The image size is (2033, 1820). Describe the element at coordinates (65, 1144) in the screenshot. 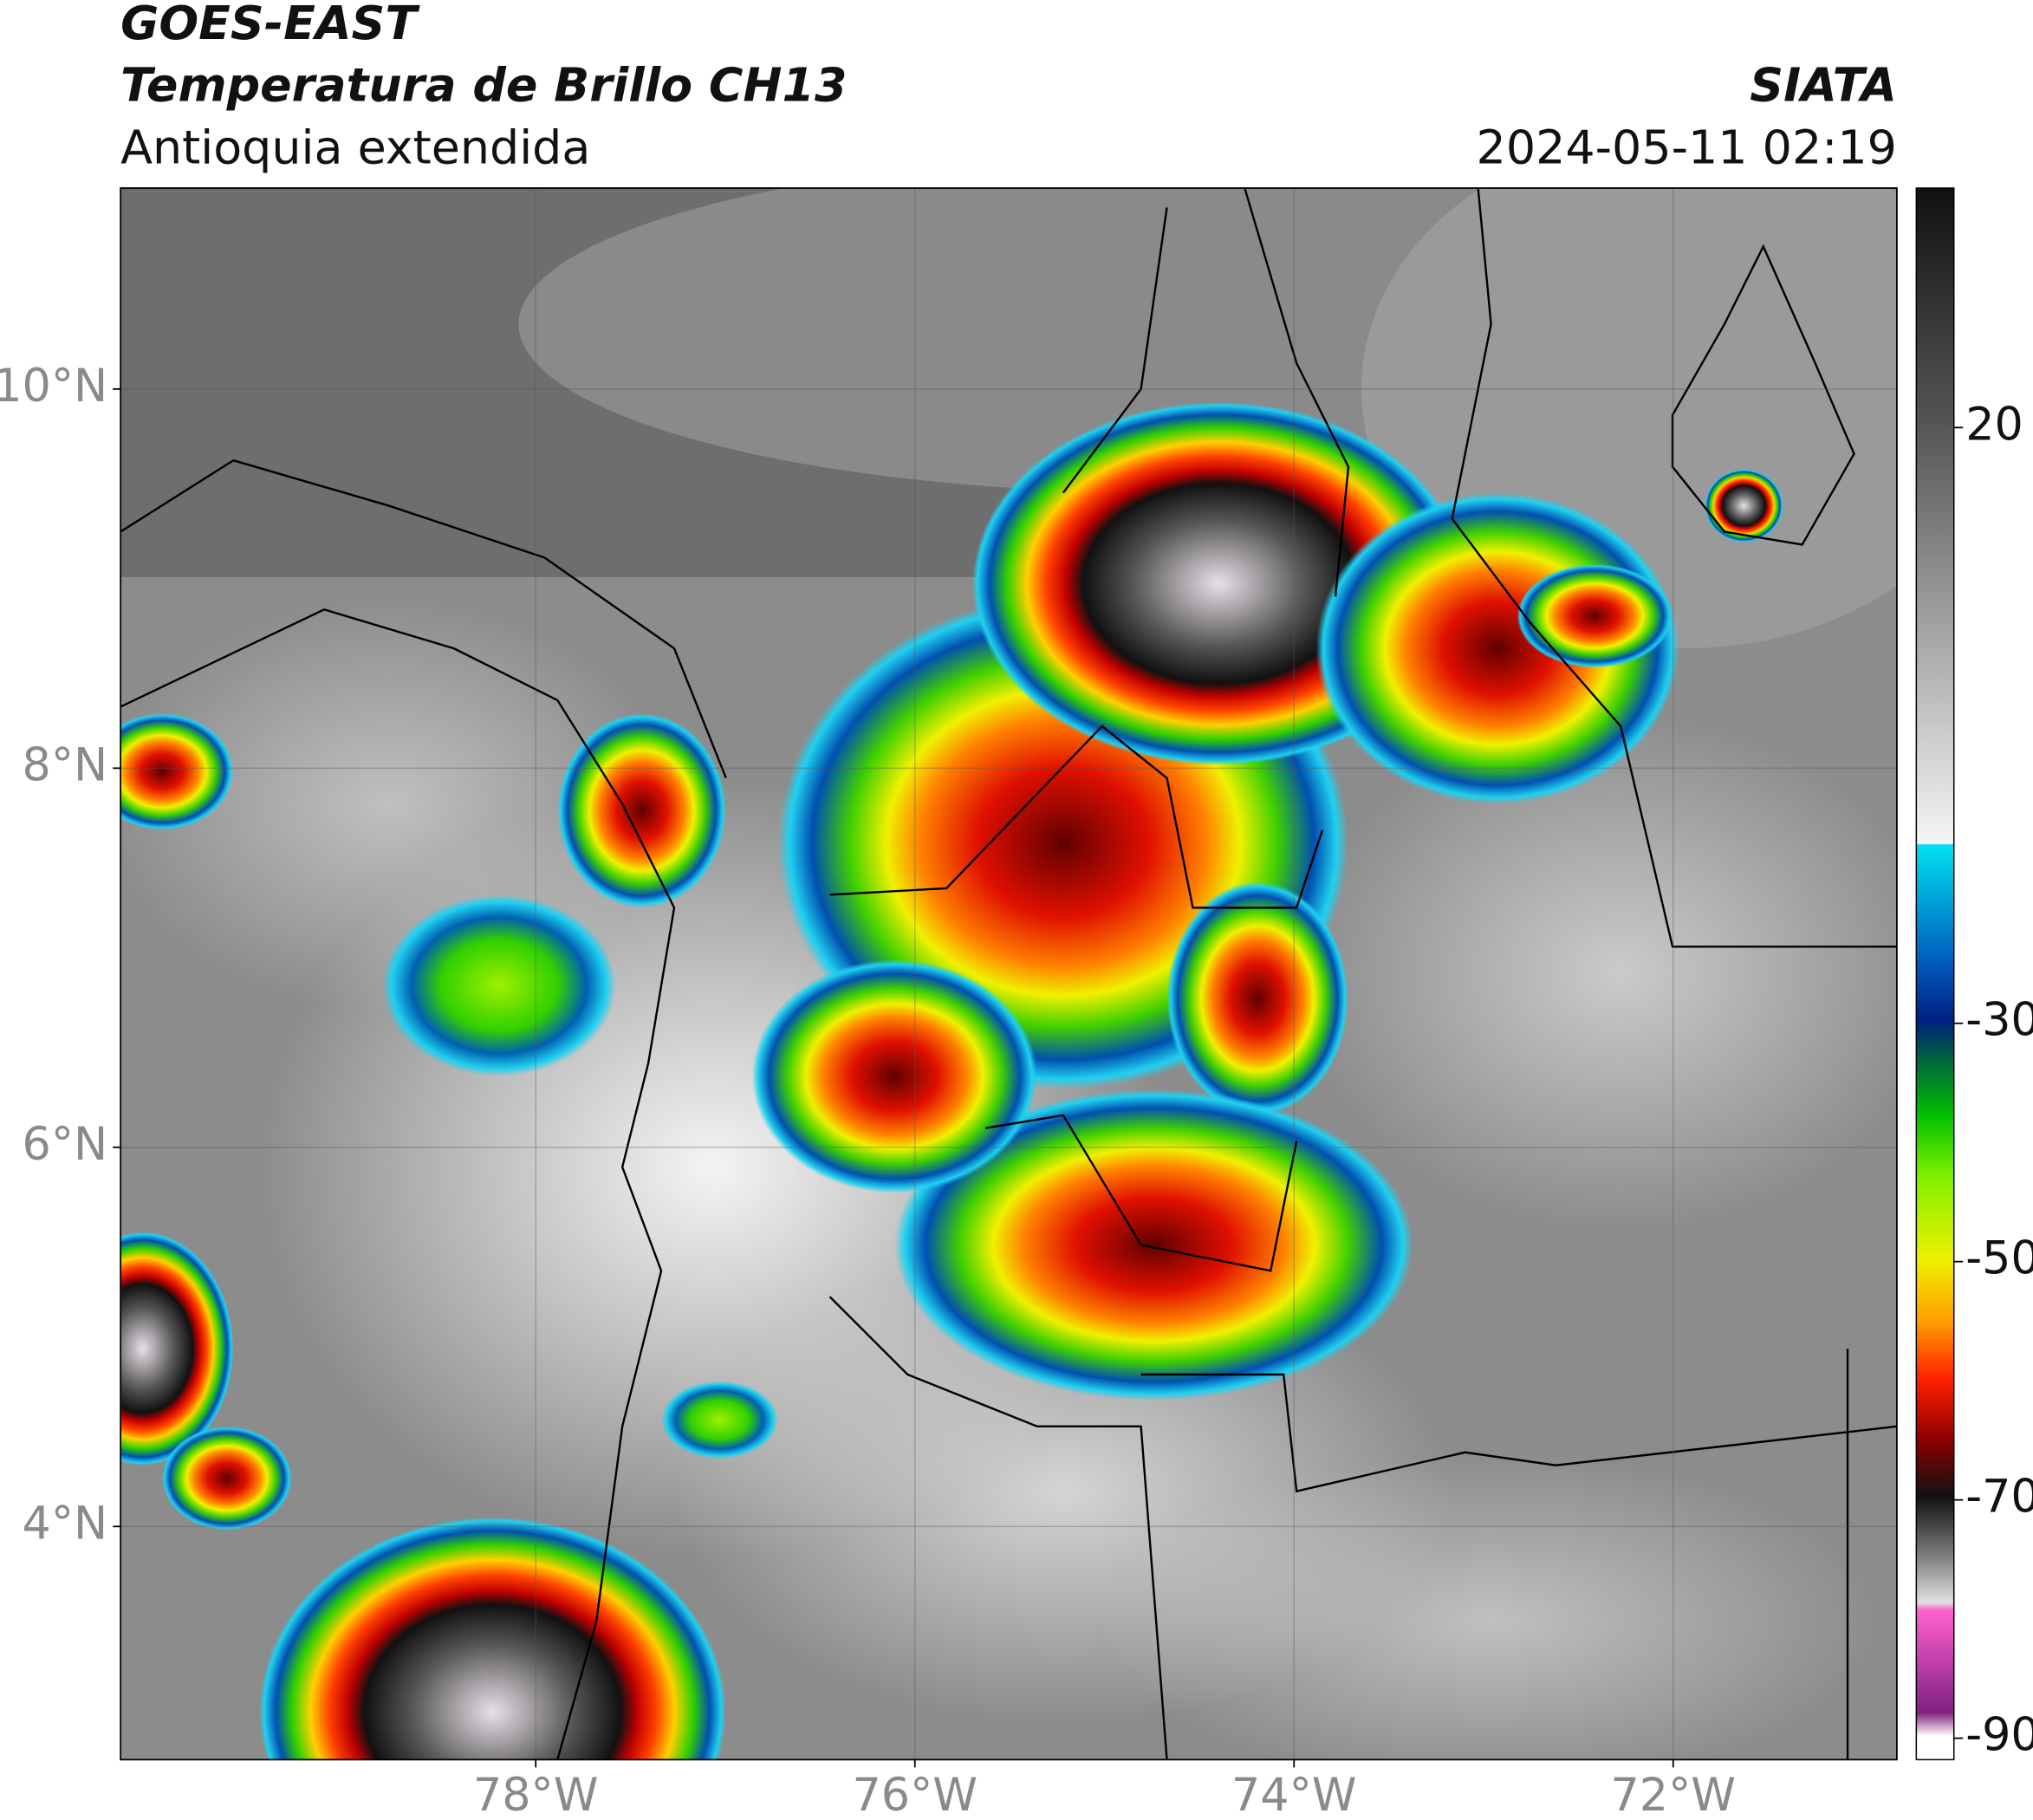

I see `lat-tick-label: 6°N` at that location.